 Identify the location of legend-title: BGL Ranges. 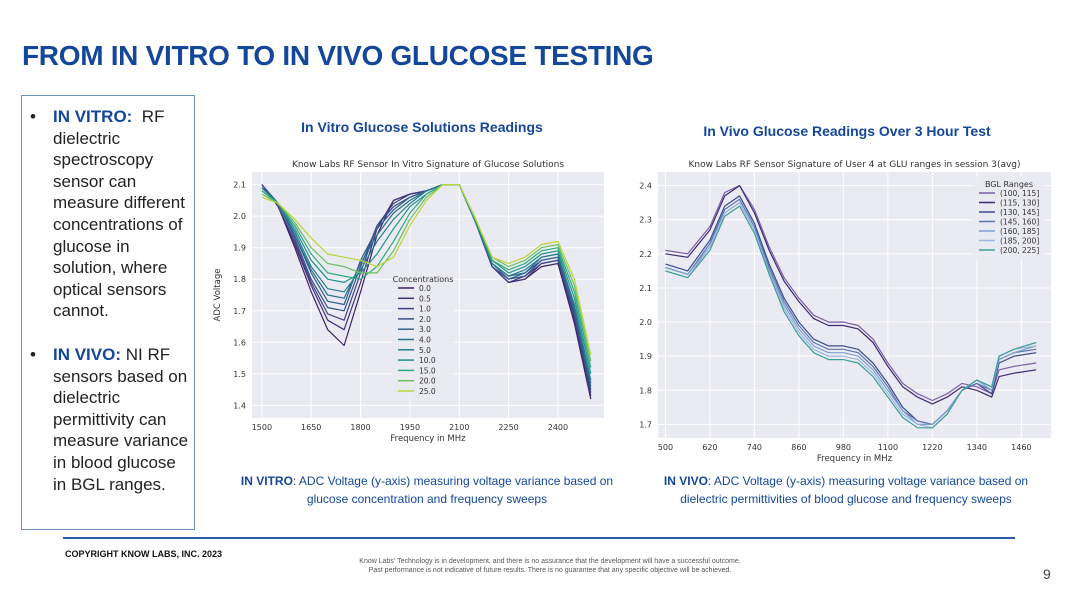
(1009, 184).